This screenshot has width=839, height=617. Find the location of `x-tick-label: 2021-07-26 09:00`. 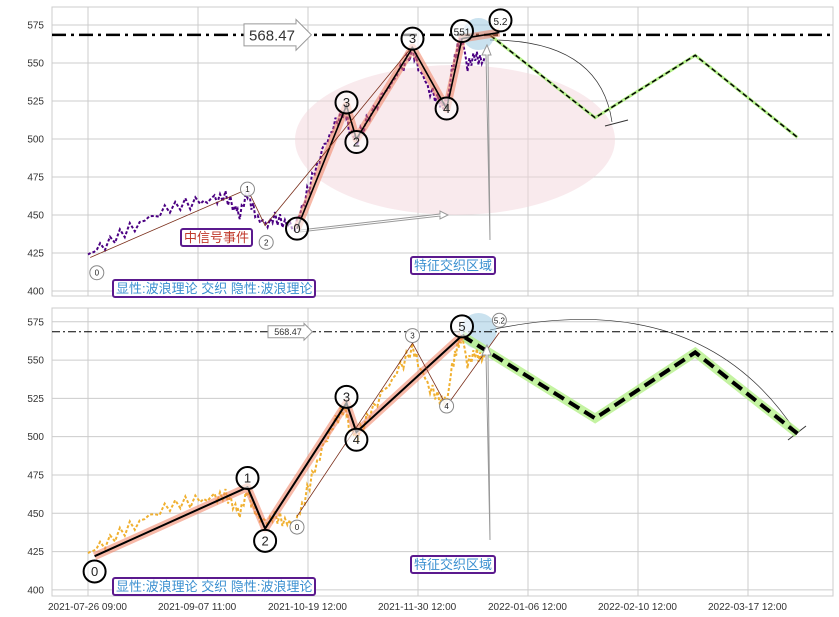

x-tick-label: 2021-07-26 09:00 is located at coordinates (87, 607).